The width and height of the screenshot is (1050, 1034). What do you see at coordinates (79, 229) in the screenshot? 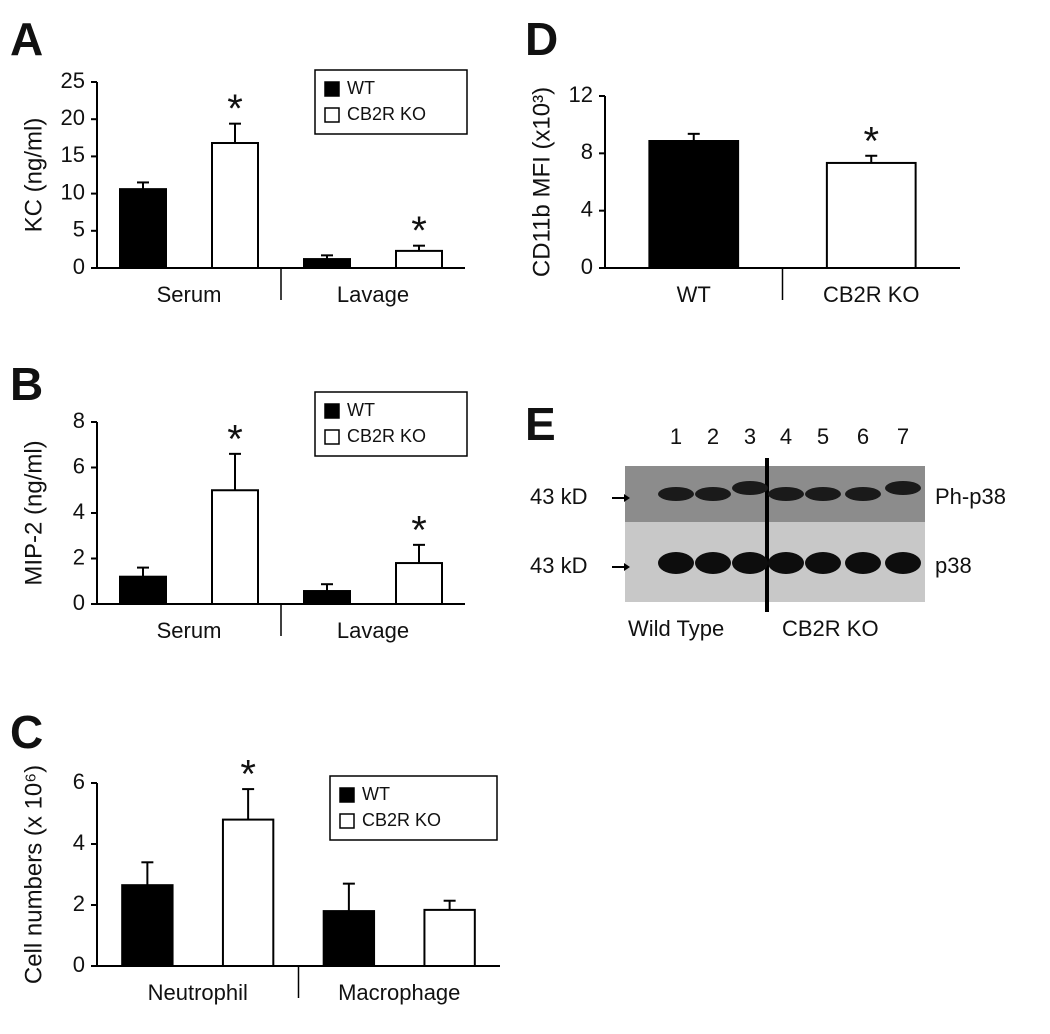
I see `y-tick-label: 5` at bounding box center [79, 229].